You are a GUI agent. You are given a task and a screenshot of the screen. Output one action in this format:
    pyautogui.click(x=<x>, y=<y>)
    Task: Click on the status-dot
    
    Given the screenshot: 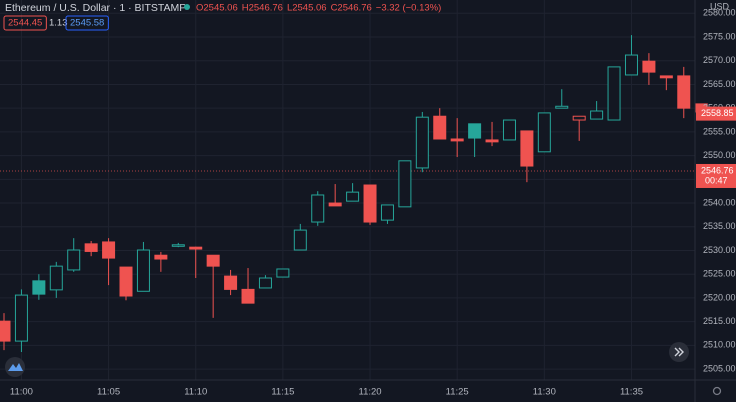 What is the action you would take?
    pyautogui.click(x=187, y=7)
    